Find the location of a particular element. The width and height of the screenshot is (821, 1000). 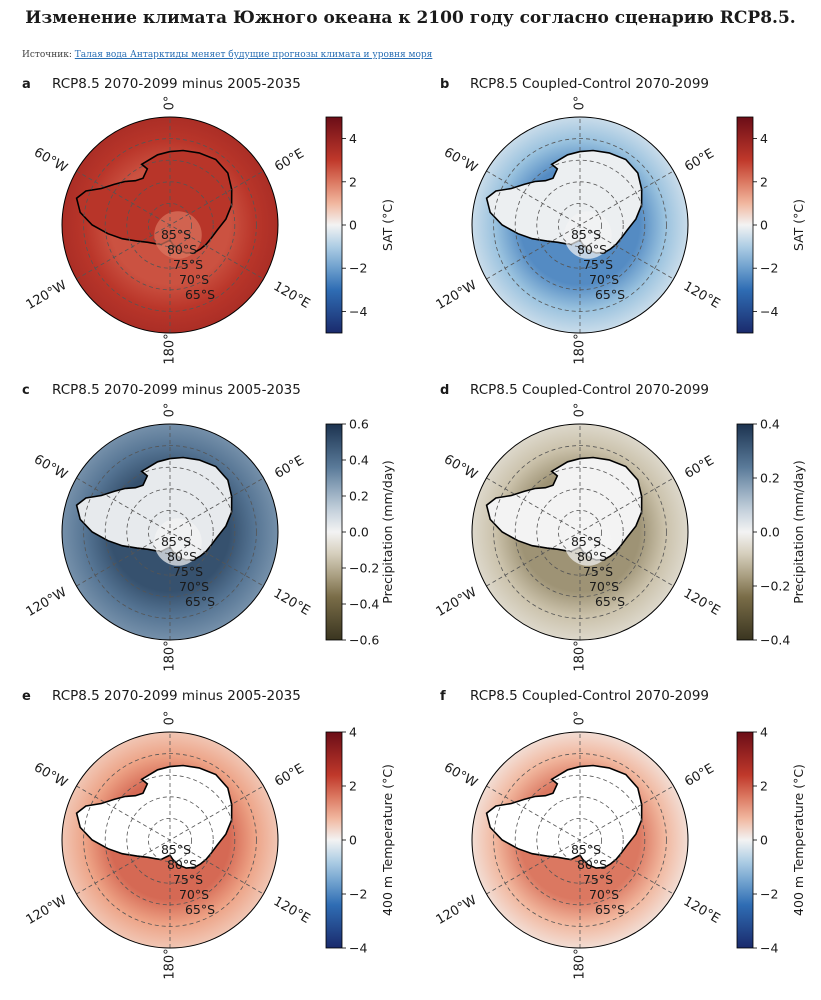

colorbar-tick-label: −0.4 is located at coordinates (364, 604).